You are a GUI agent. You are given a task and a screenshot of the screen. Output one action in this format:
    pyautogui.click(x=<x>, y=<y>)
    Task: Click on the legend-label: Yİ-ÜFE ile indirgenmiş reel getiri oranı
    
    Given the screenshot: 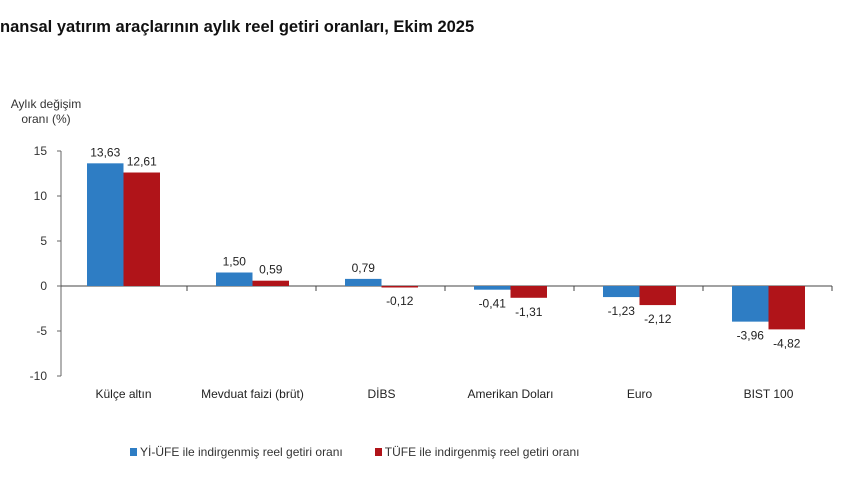 What is the action you would take?
    pyautogui.click(x=241, y=452)
    